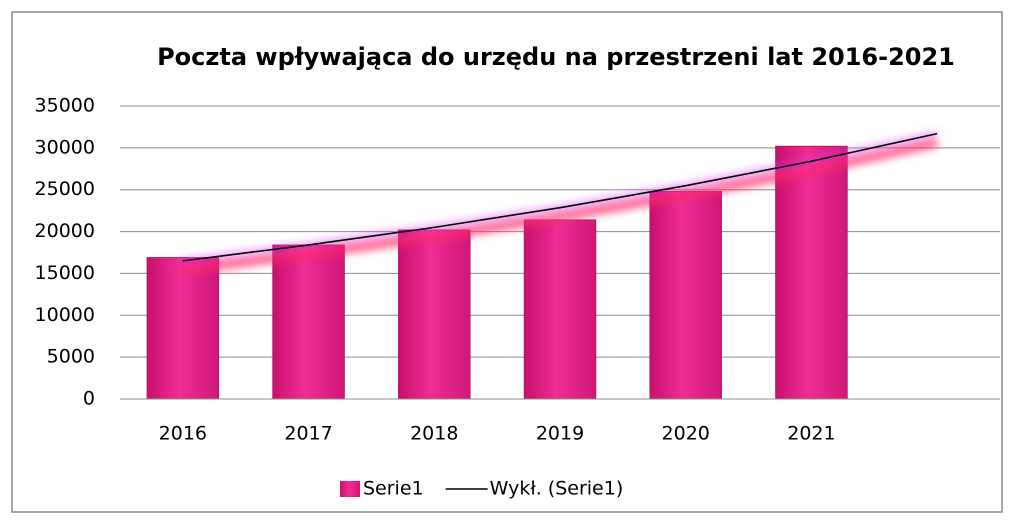 The image size is (1013, 521). Describe the element at coordinates (686, 434) in the screenshot. I see `x-tick-label: 2020` at that location.